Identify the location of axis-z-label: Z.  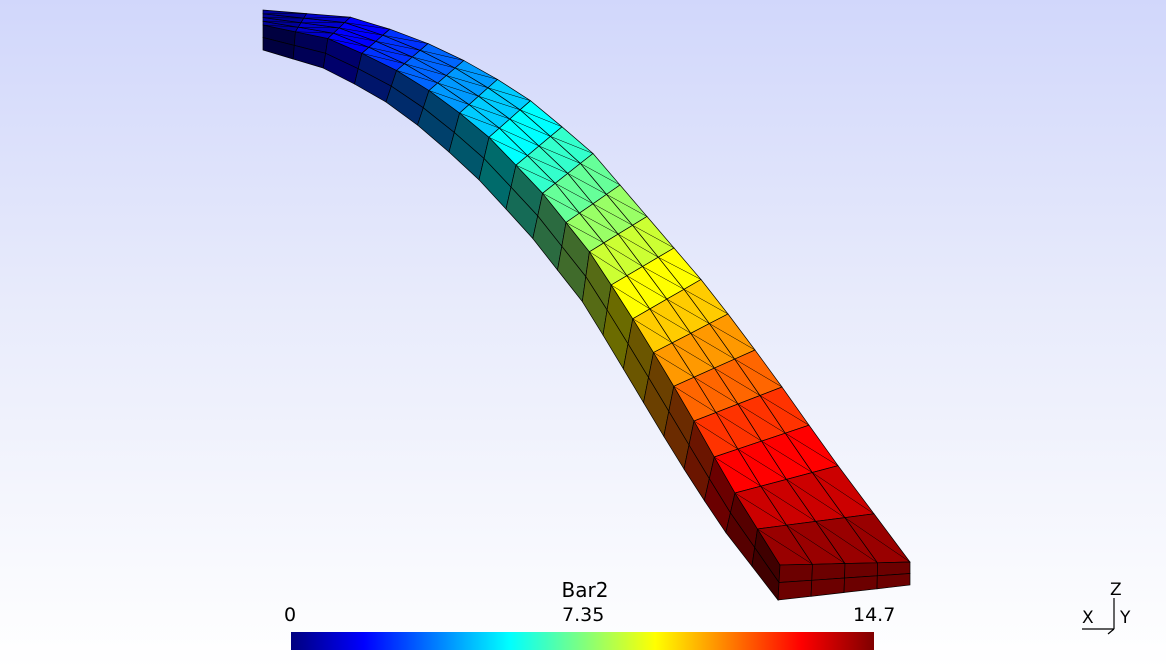
(1116, 590).